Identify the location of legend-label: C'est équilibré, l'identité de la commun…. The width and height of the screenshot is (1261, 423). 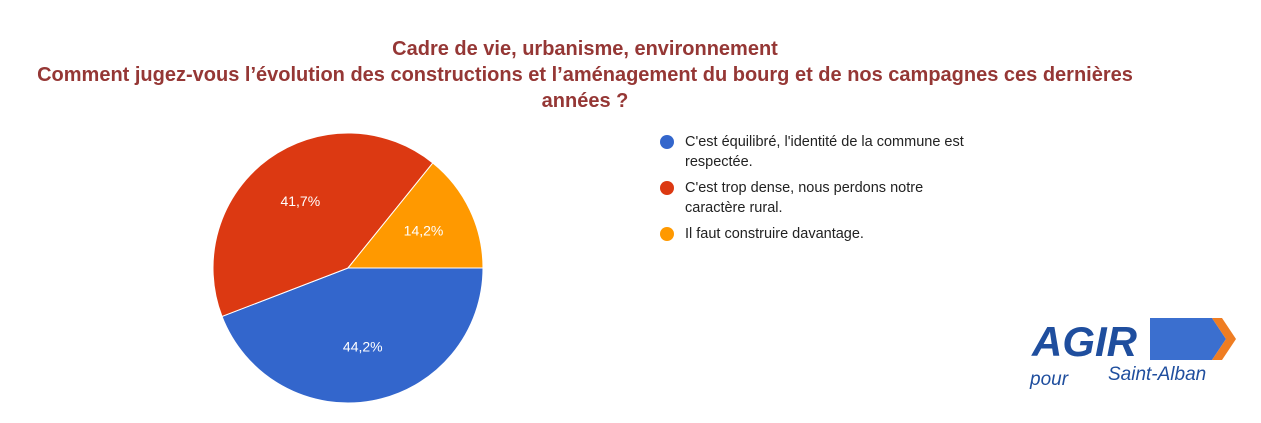
(824, 152).